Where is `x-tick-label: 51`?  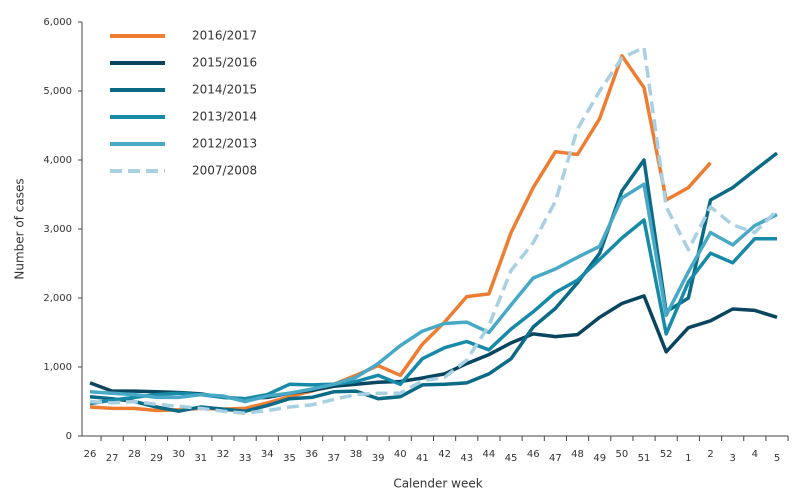
x-tick-label: 51 is located at coordinates (644, 458).